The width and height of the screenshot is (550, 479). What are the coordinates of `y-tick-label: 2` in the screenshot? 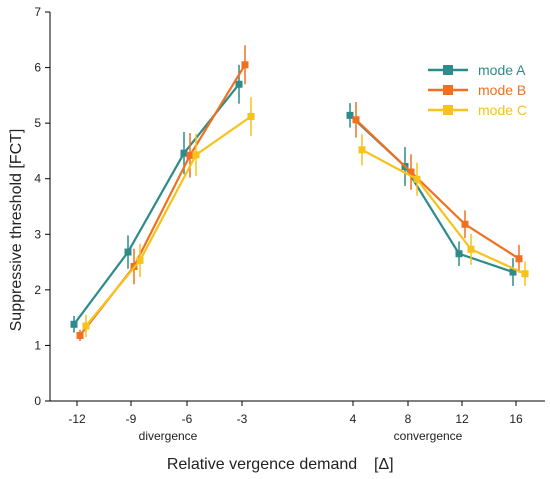 It's located at (37, 290).